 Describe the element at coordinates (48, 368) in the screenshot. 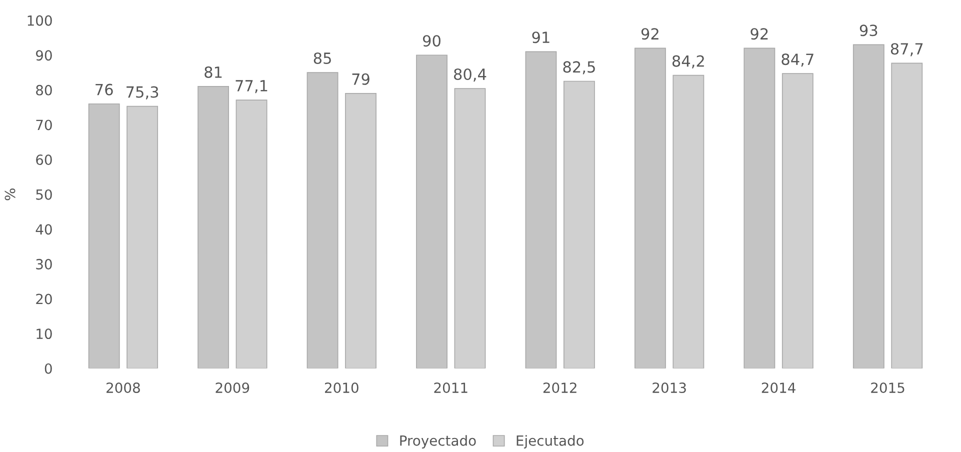

I see `y-tick-label: 0` at that location.